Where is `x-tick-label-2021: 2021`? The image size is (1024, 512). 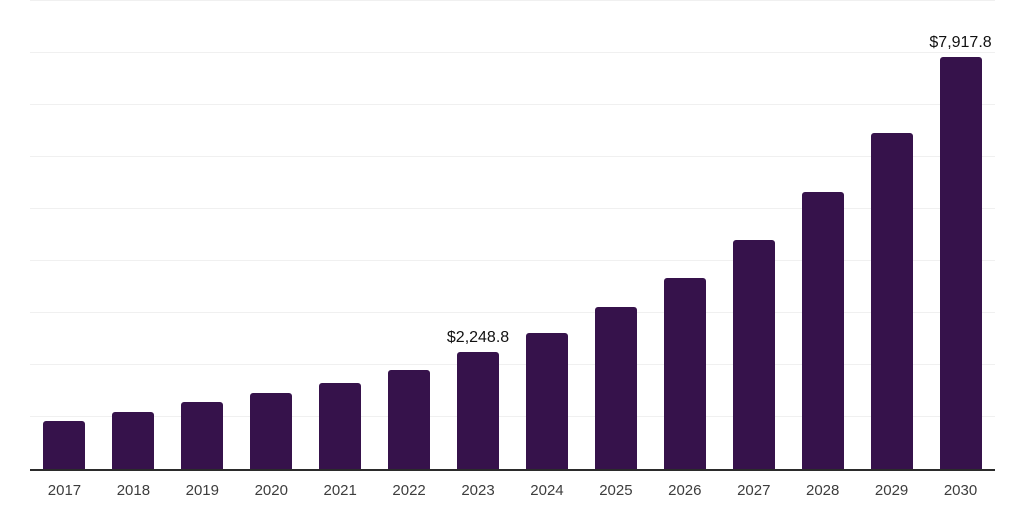
x-tick-label-2021: 2021 is located at coordinates (340, 490).